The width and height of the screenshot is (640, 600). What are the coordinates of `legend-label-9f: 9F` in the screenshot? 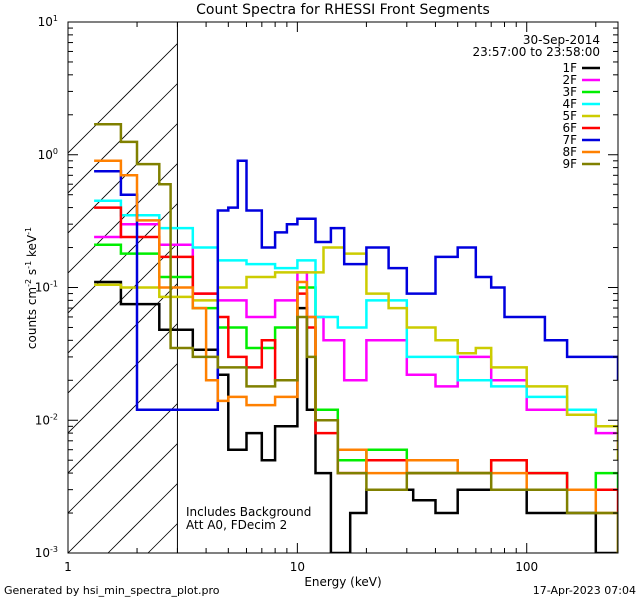 It's located at (569, 164).